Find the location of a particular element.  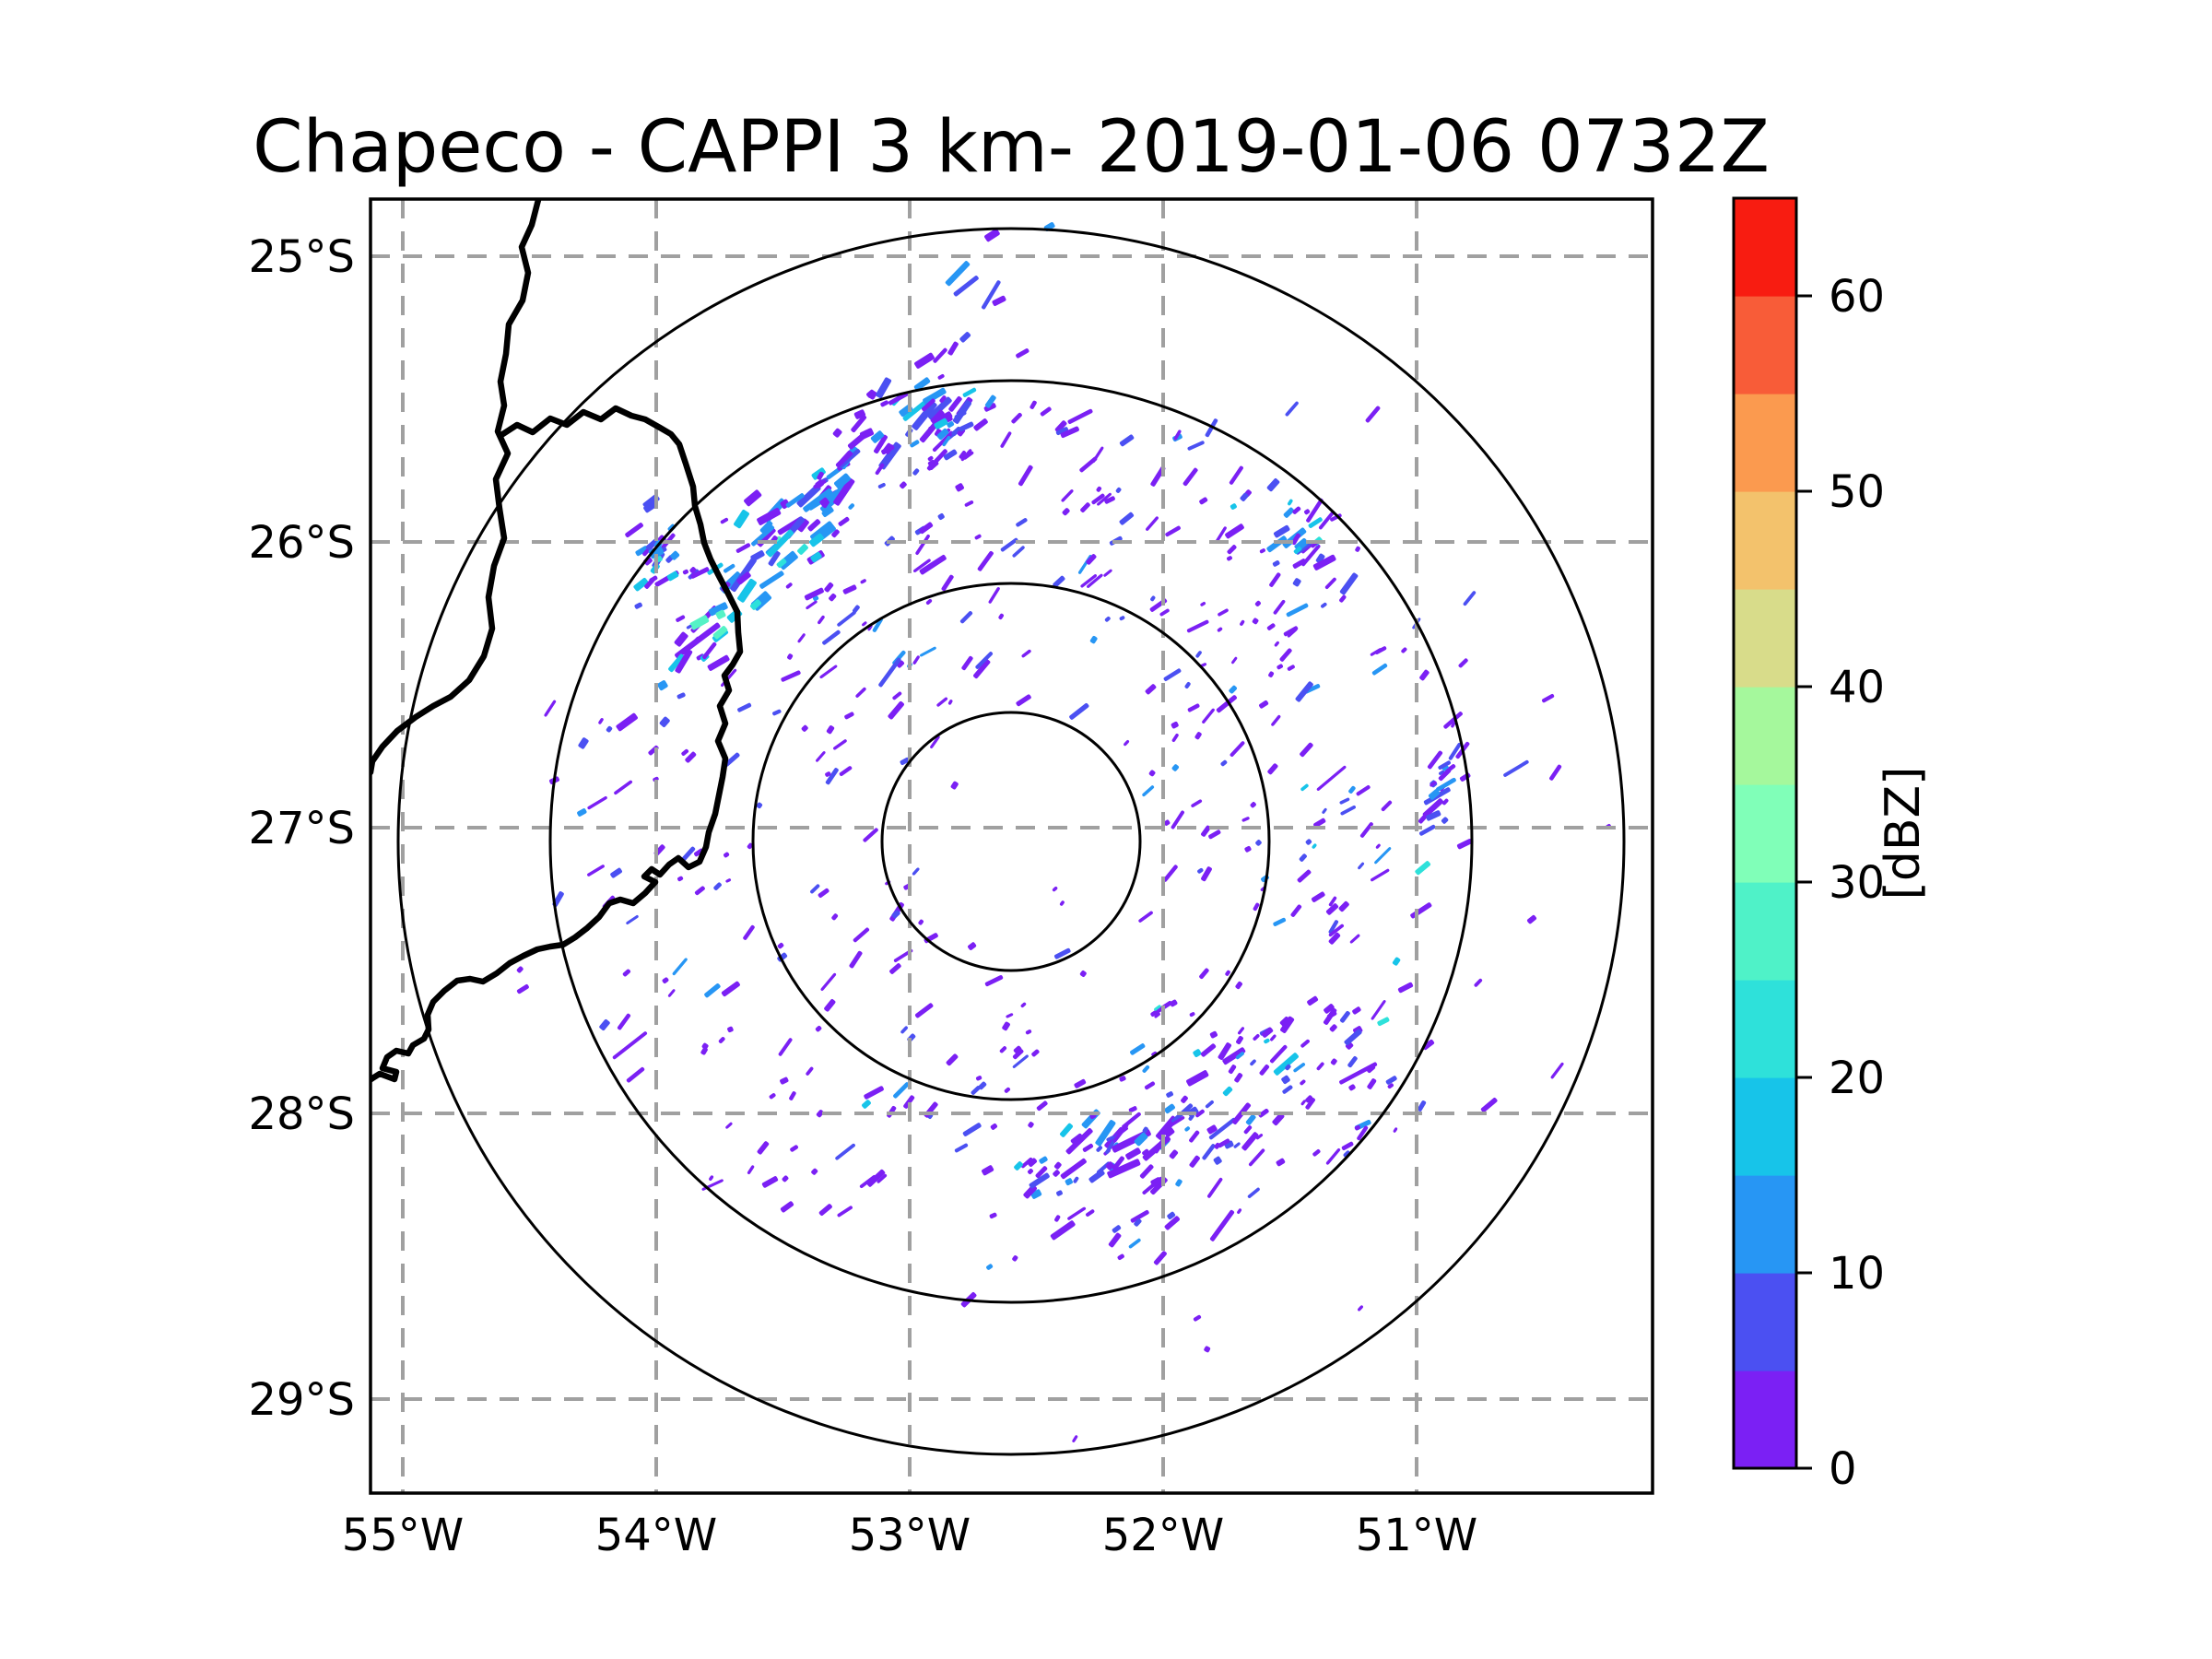

lon-tick-label: 53°W is located at coordinates (910, 1535).